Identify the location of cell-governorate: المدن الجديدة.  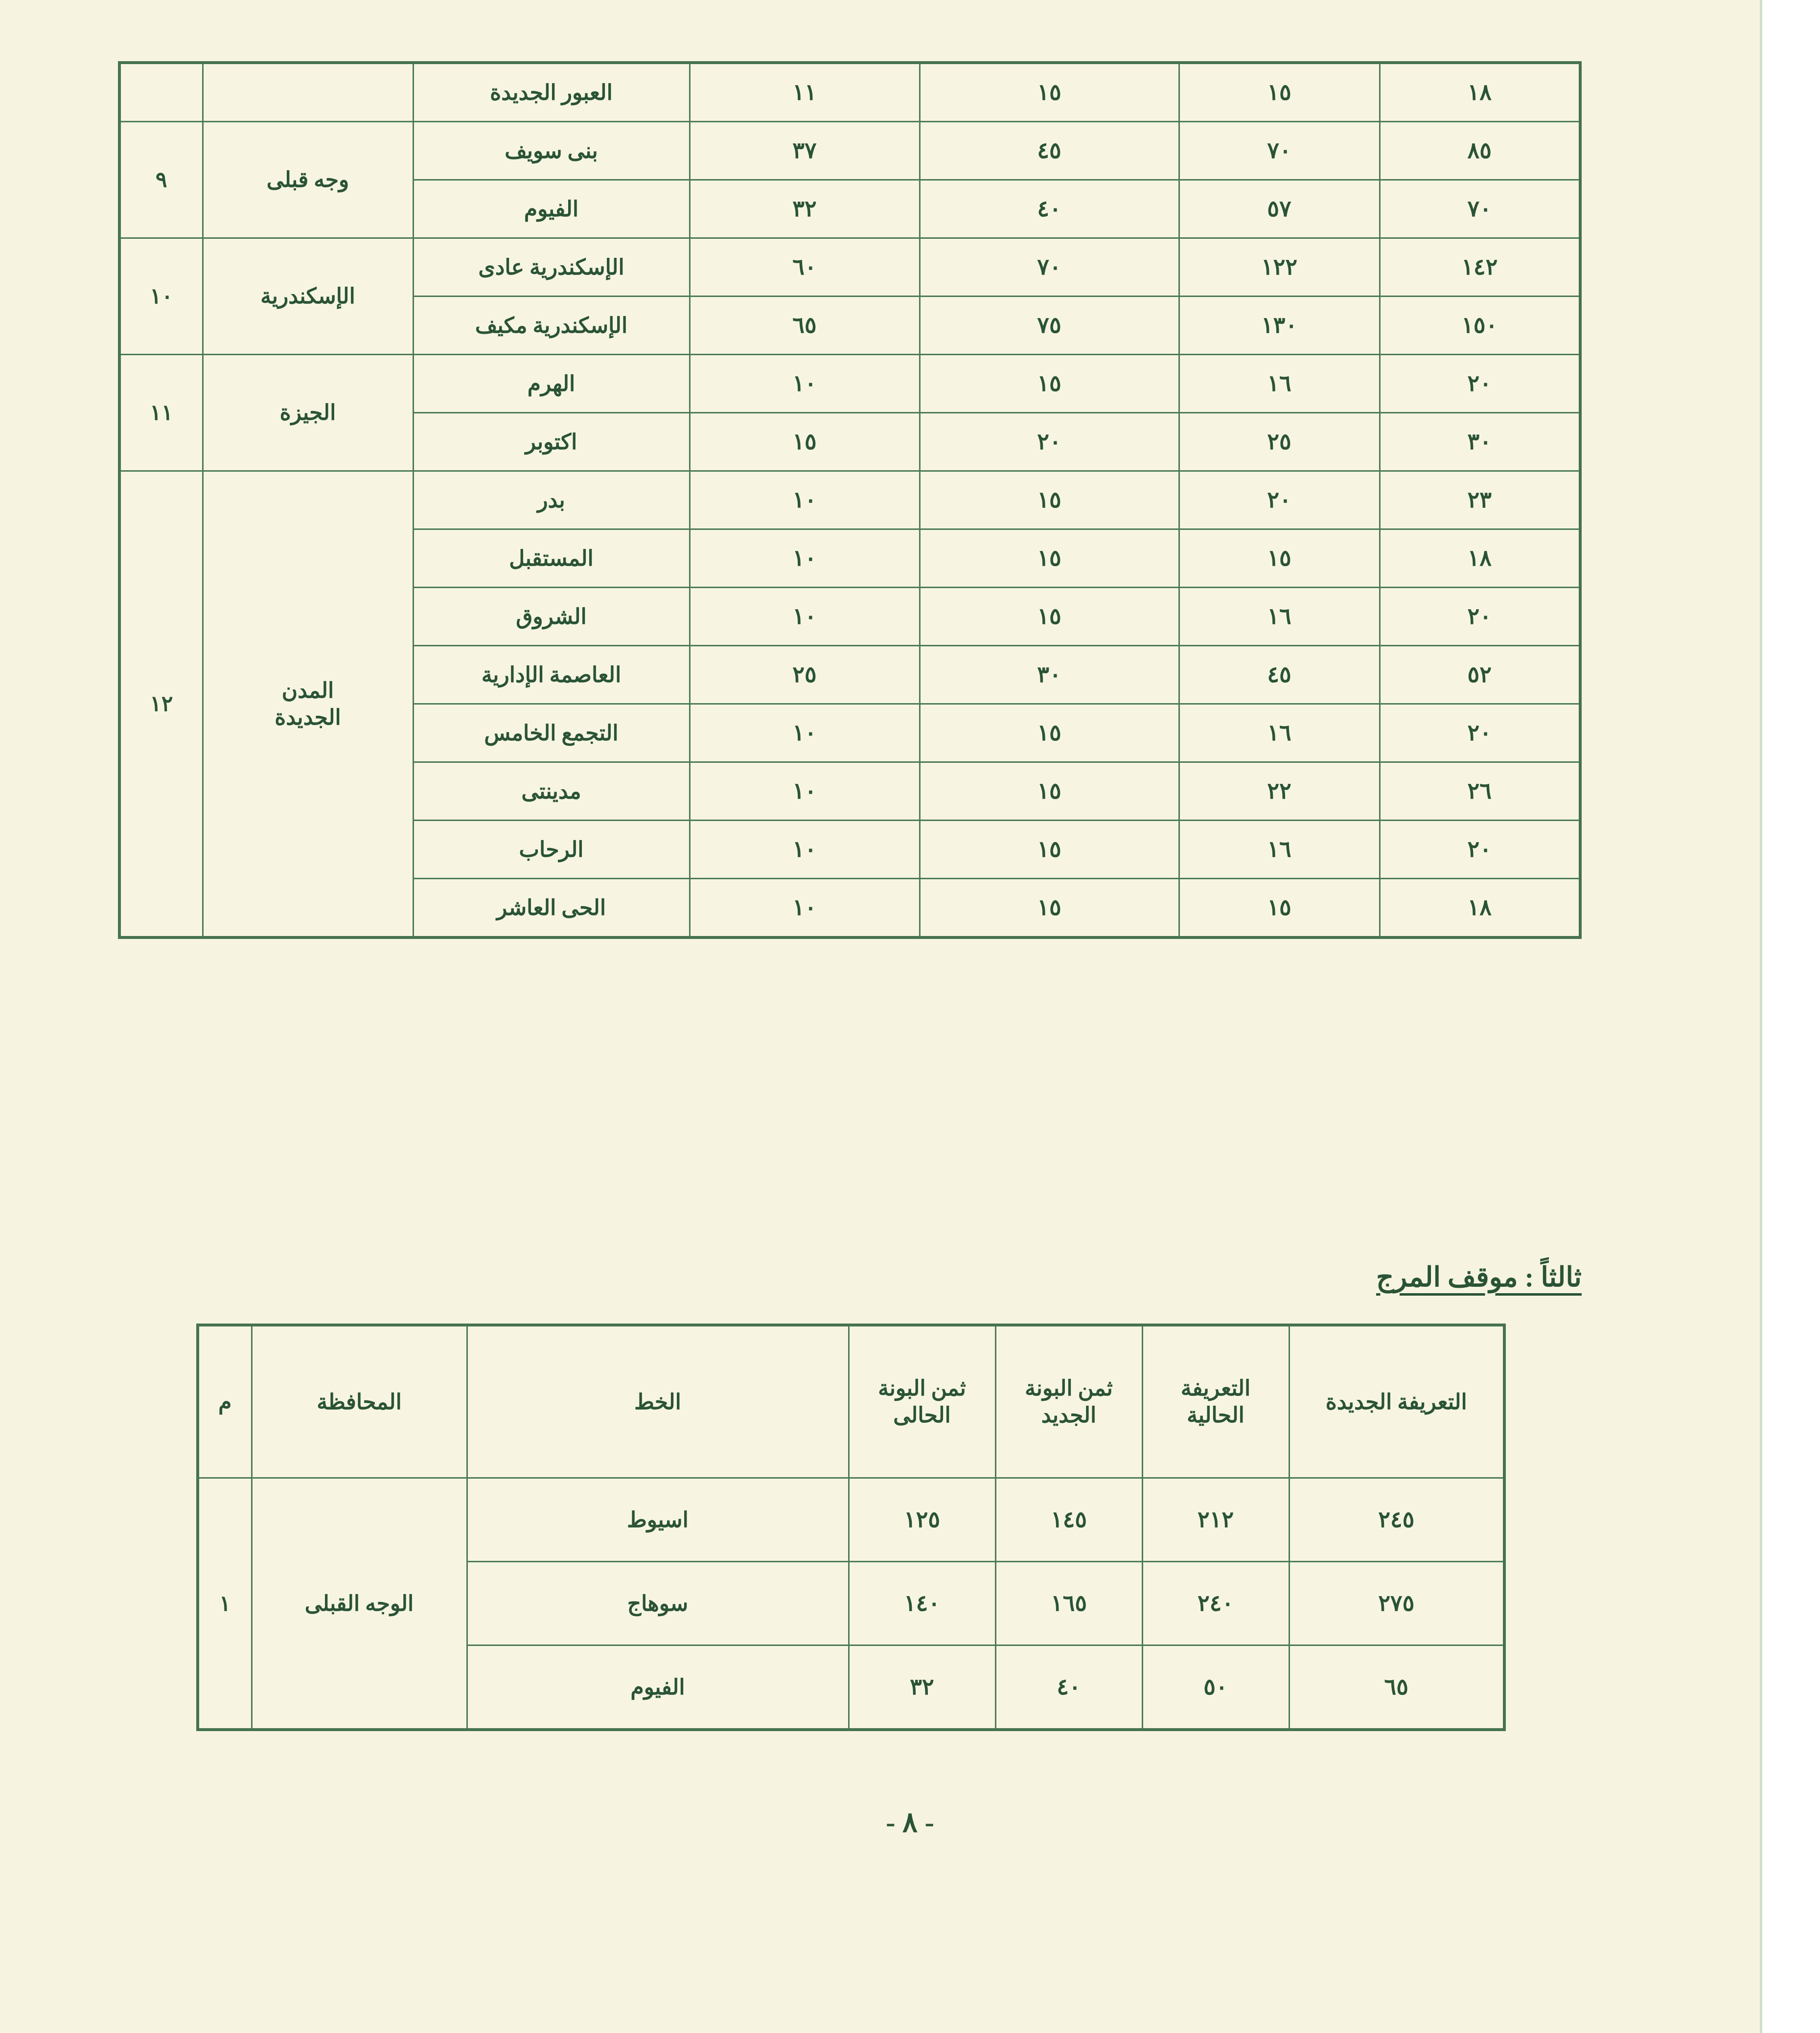
(308, 704).